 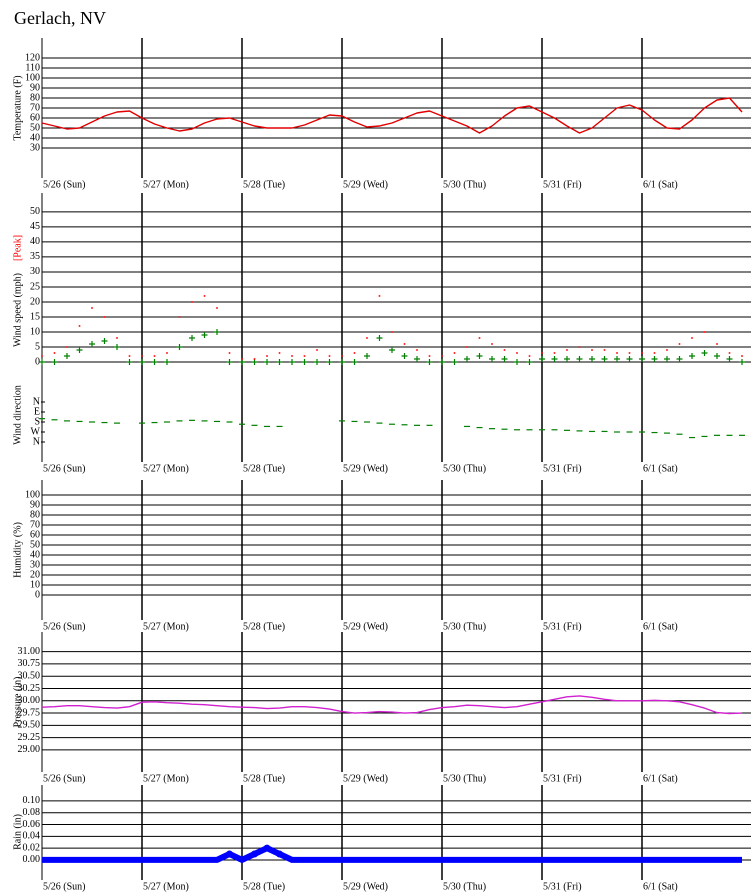 What do you see at coordinates (37, 346) in the screenshot?
I see `y-tick-label: 5` at bounding box center [37, 346].